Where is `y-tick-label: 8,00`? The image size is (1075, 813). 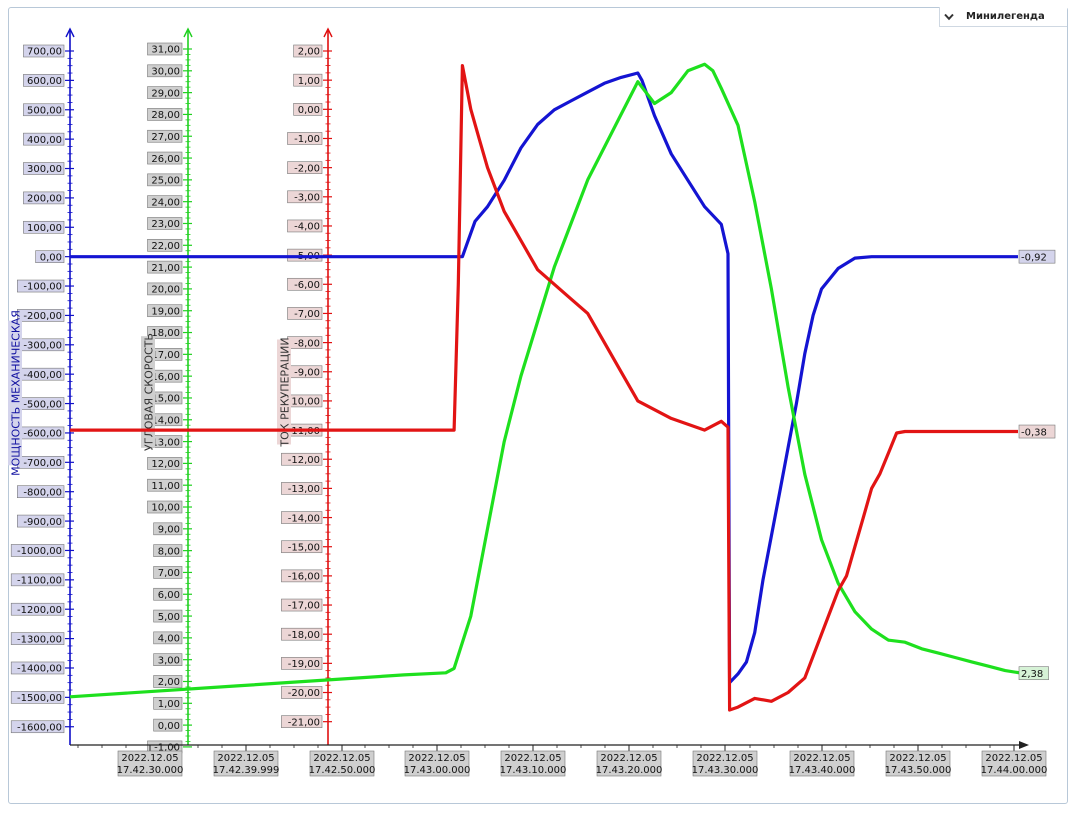
y-tick-label: 8,00 is located at coordinates (169, 551).